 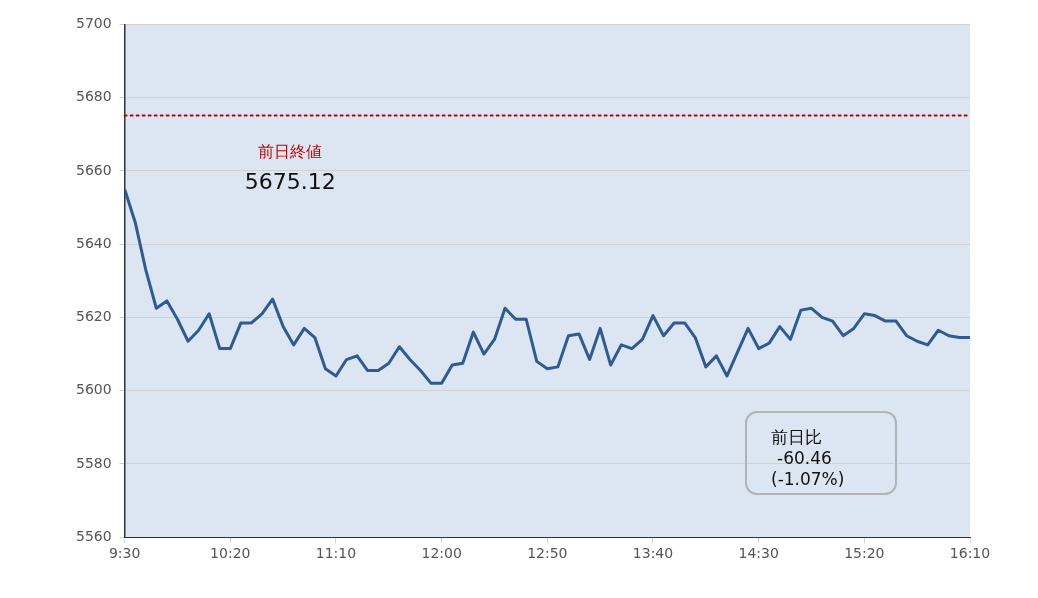 What do you see at coordinates (864, 553) in the screenshot?
I see `x-tick-label: 15:20` at bounding box center [864, 553].